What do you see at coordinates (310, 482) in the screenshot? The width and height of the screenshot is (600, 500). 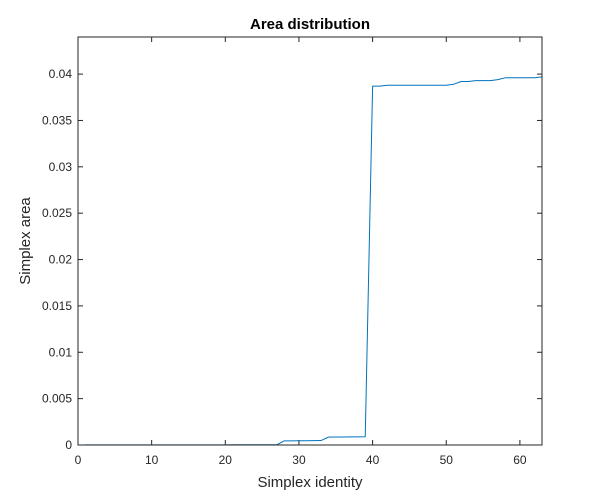 I see `x-axis-label: Simplex identity` at bounding box center [310, 482].